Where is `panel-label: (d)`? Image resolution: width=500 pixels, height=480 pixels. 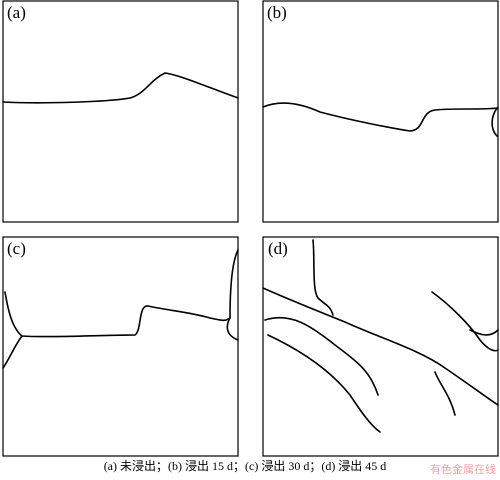 panel-label: (d) is located at coordinates (278, 248).